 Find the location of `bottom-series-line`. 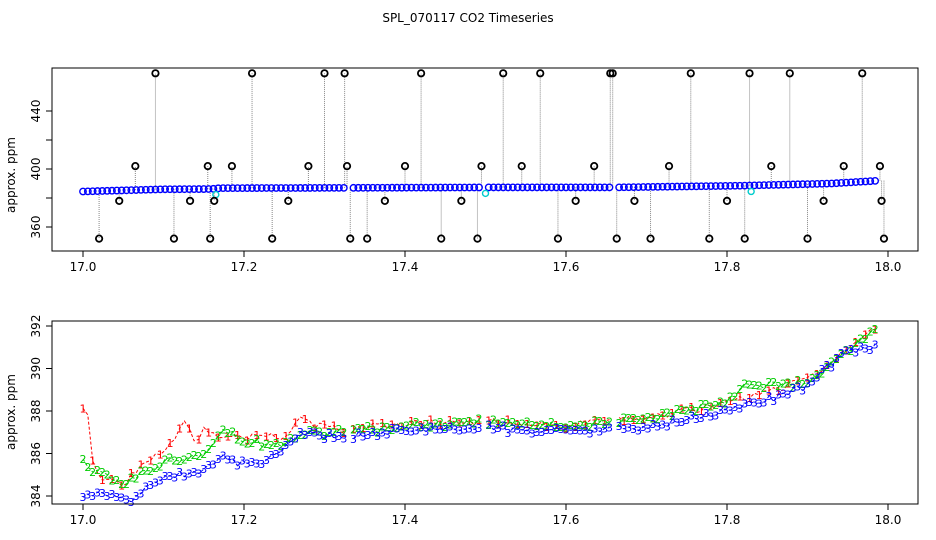

bottom-series-line is located at coordinates (747, 375).